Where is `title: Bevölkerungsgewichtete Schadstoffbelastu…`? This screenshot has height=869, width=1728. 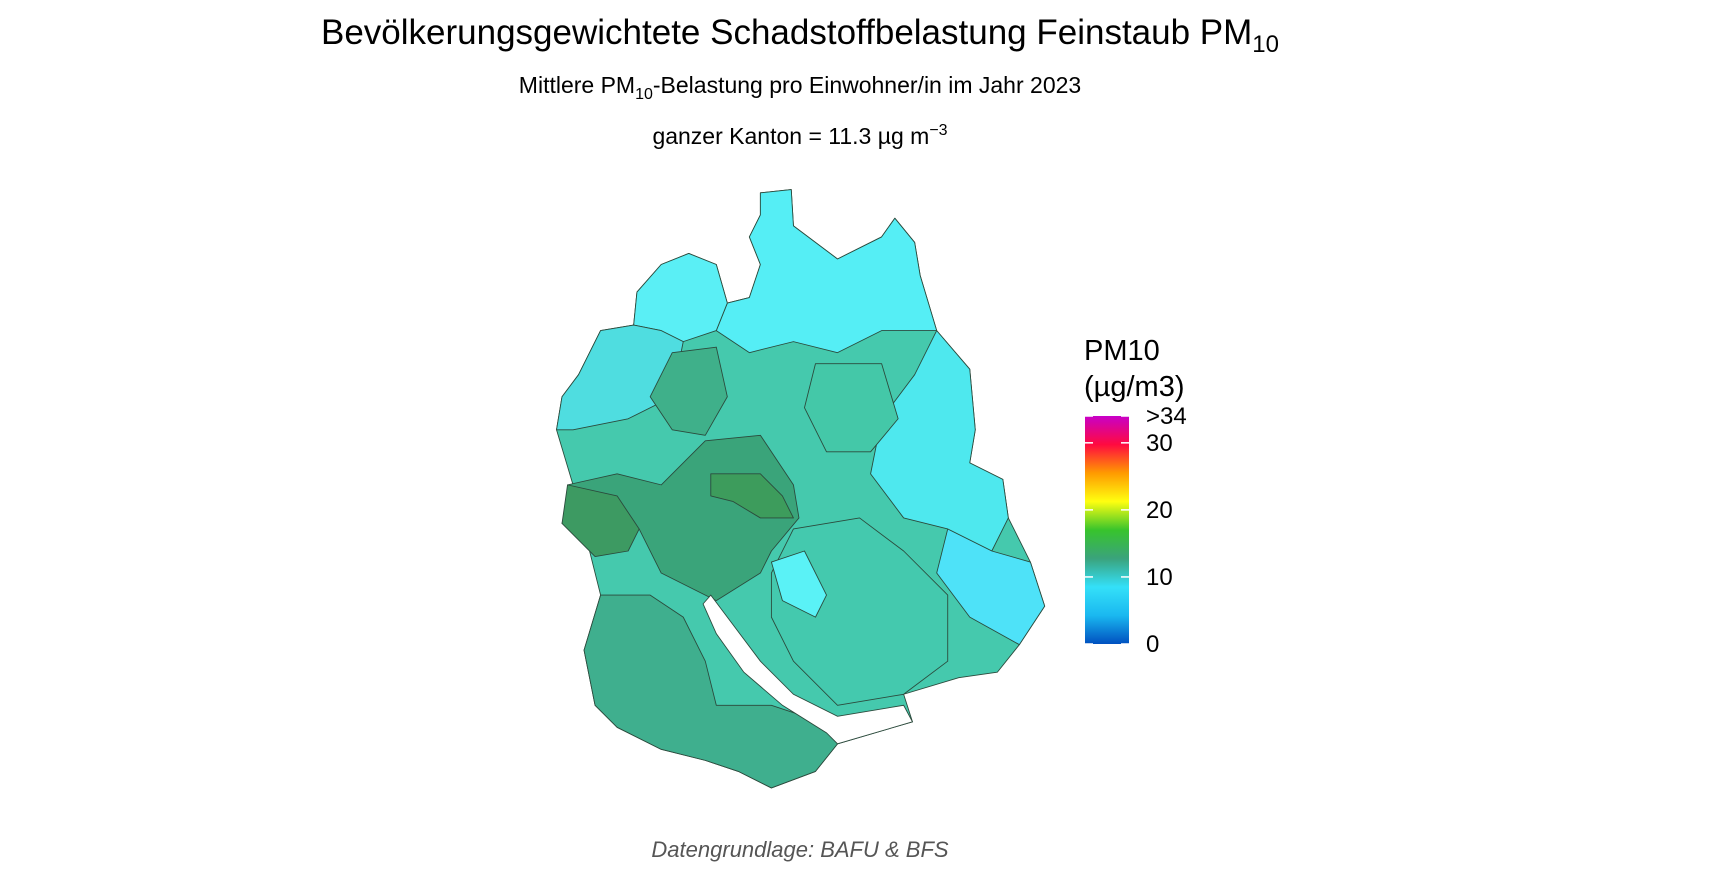
title: Bevölkerungsgewichtete Schadstoffbelastu… is located at coordinates (800, 35).